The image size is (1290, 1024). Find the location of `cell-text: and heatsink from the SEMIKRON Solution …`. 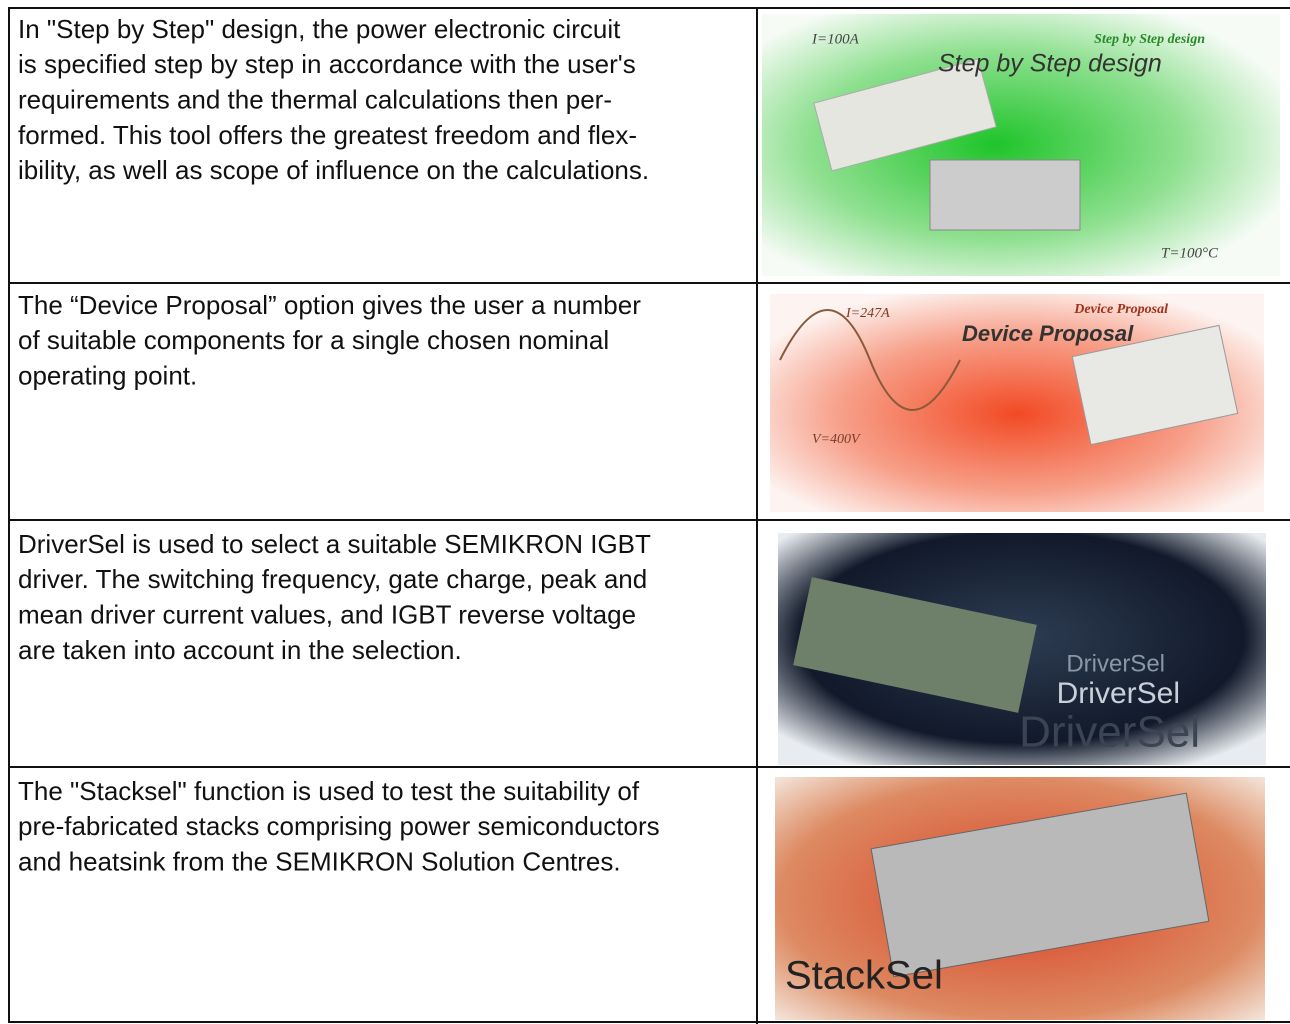

cell-text: and heatsink from the SEMIKRON Solution … is located at coordinates (319, 861).